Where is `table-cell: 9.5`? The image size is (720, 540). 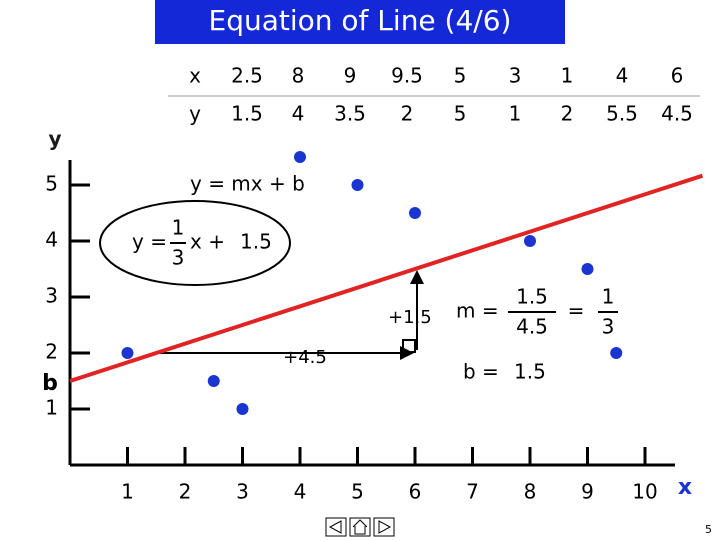
table-cell: 9.5 is located at coordinates (407, 76).